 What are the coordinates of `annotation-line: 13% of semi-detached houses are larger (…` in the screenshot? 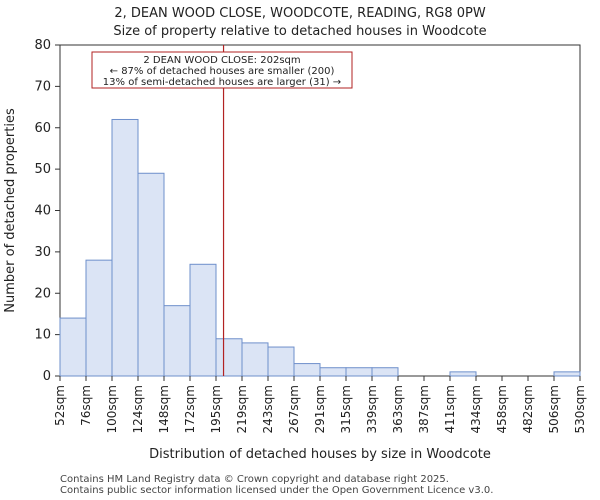 It's located at (222, 82).